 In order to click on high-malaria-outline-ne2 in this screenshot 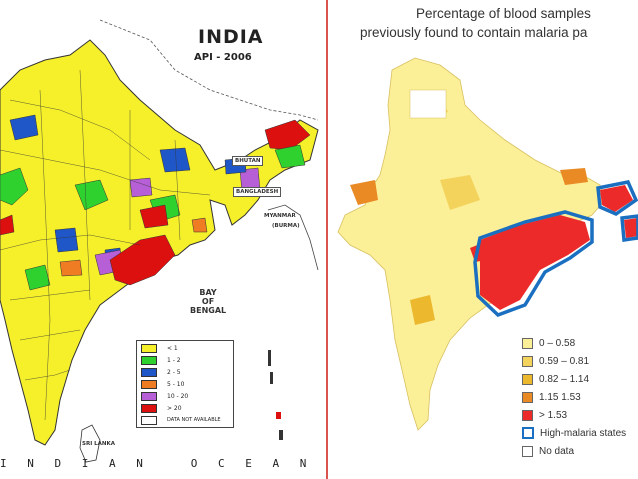, I will do `click(629, 228)`.